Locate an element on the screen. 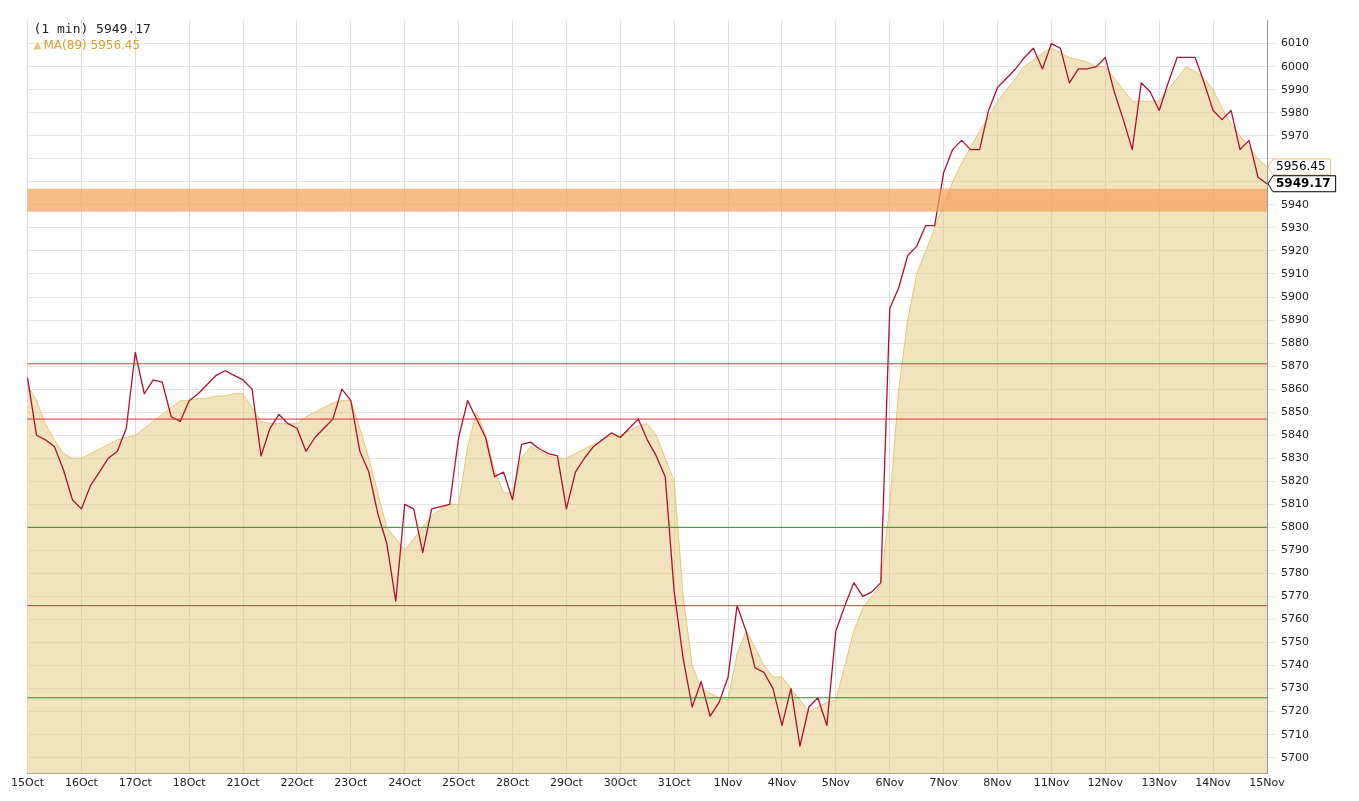 This screenshot has width=1359, height=801. x-tick-label: 21Oct is located at coordinates (243, 783).